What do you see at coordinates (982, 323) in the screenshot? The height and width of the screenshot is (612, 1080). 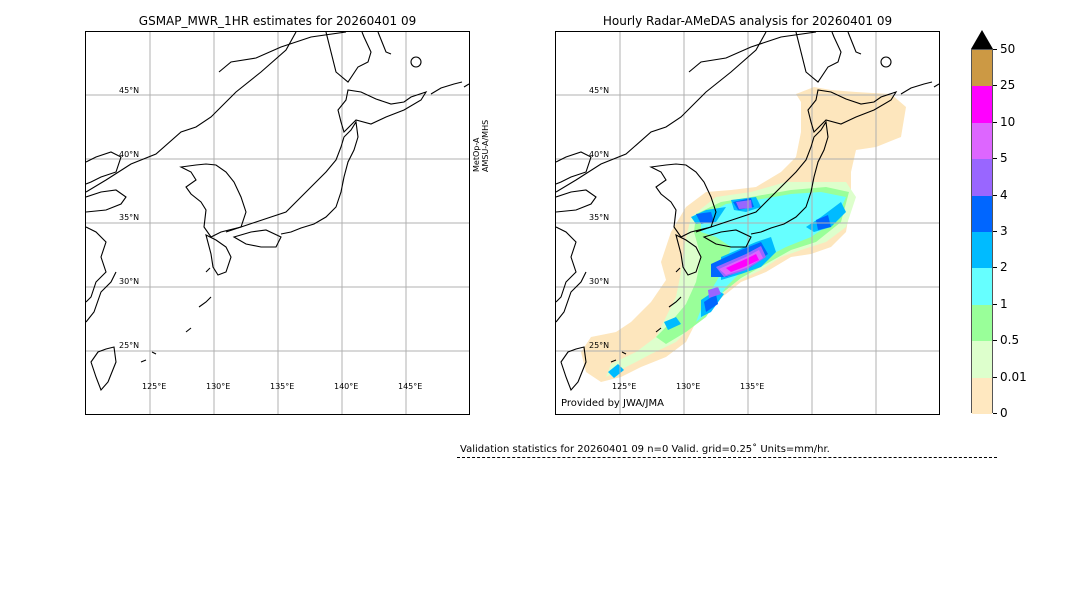 I see `colorbar-seg-0.5-1` at bounding box center [982, 323].